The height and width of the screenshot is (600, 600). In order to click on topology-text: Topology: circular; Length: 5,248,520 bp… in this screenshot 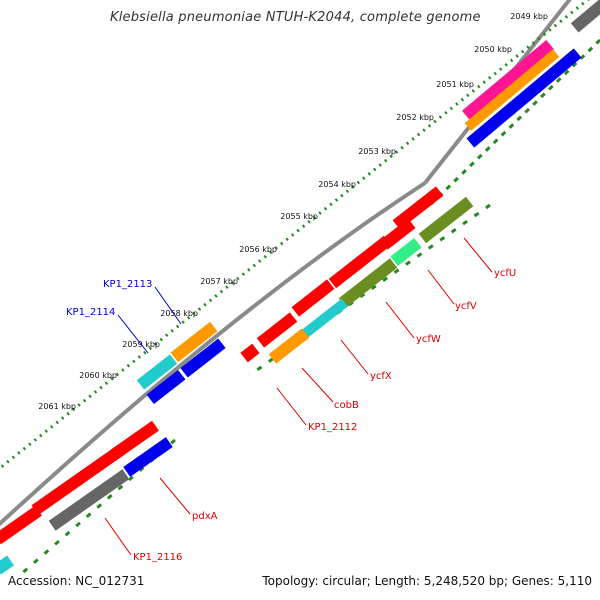, I will do `click(427, 581)`.